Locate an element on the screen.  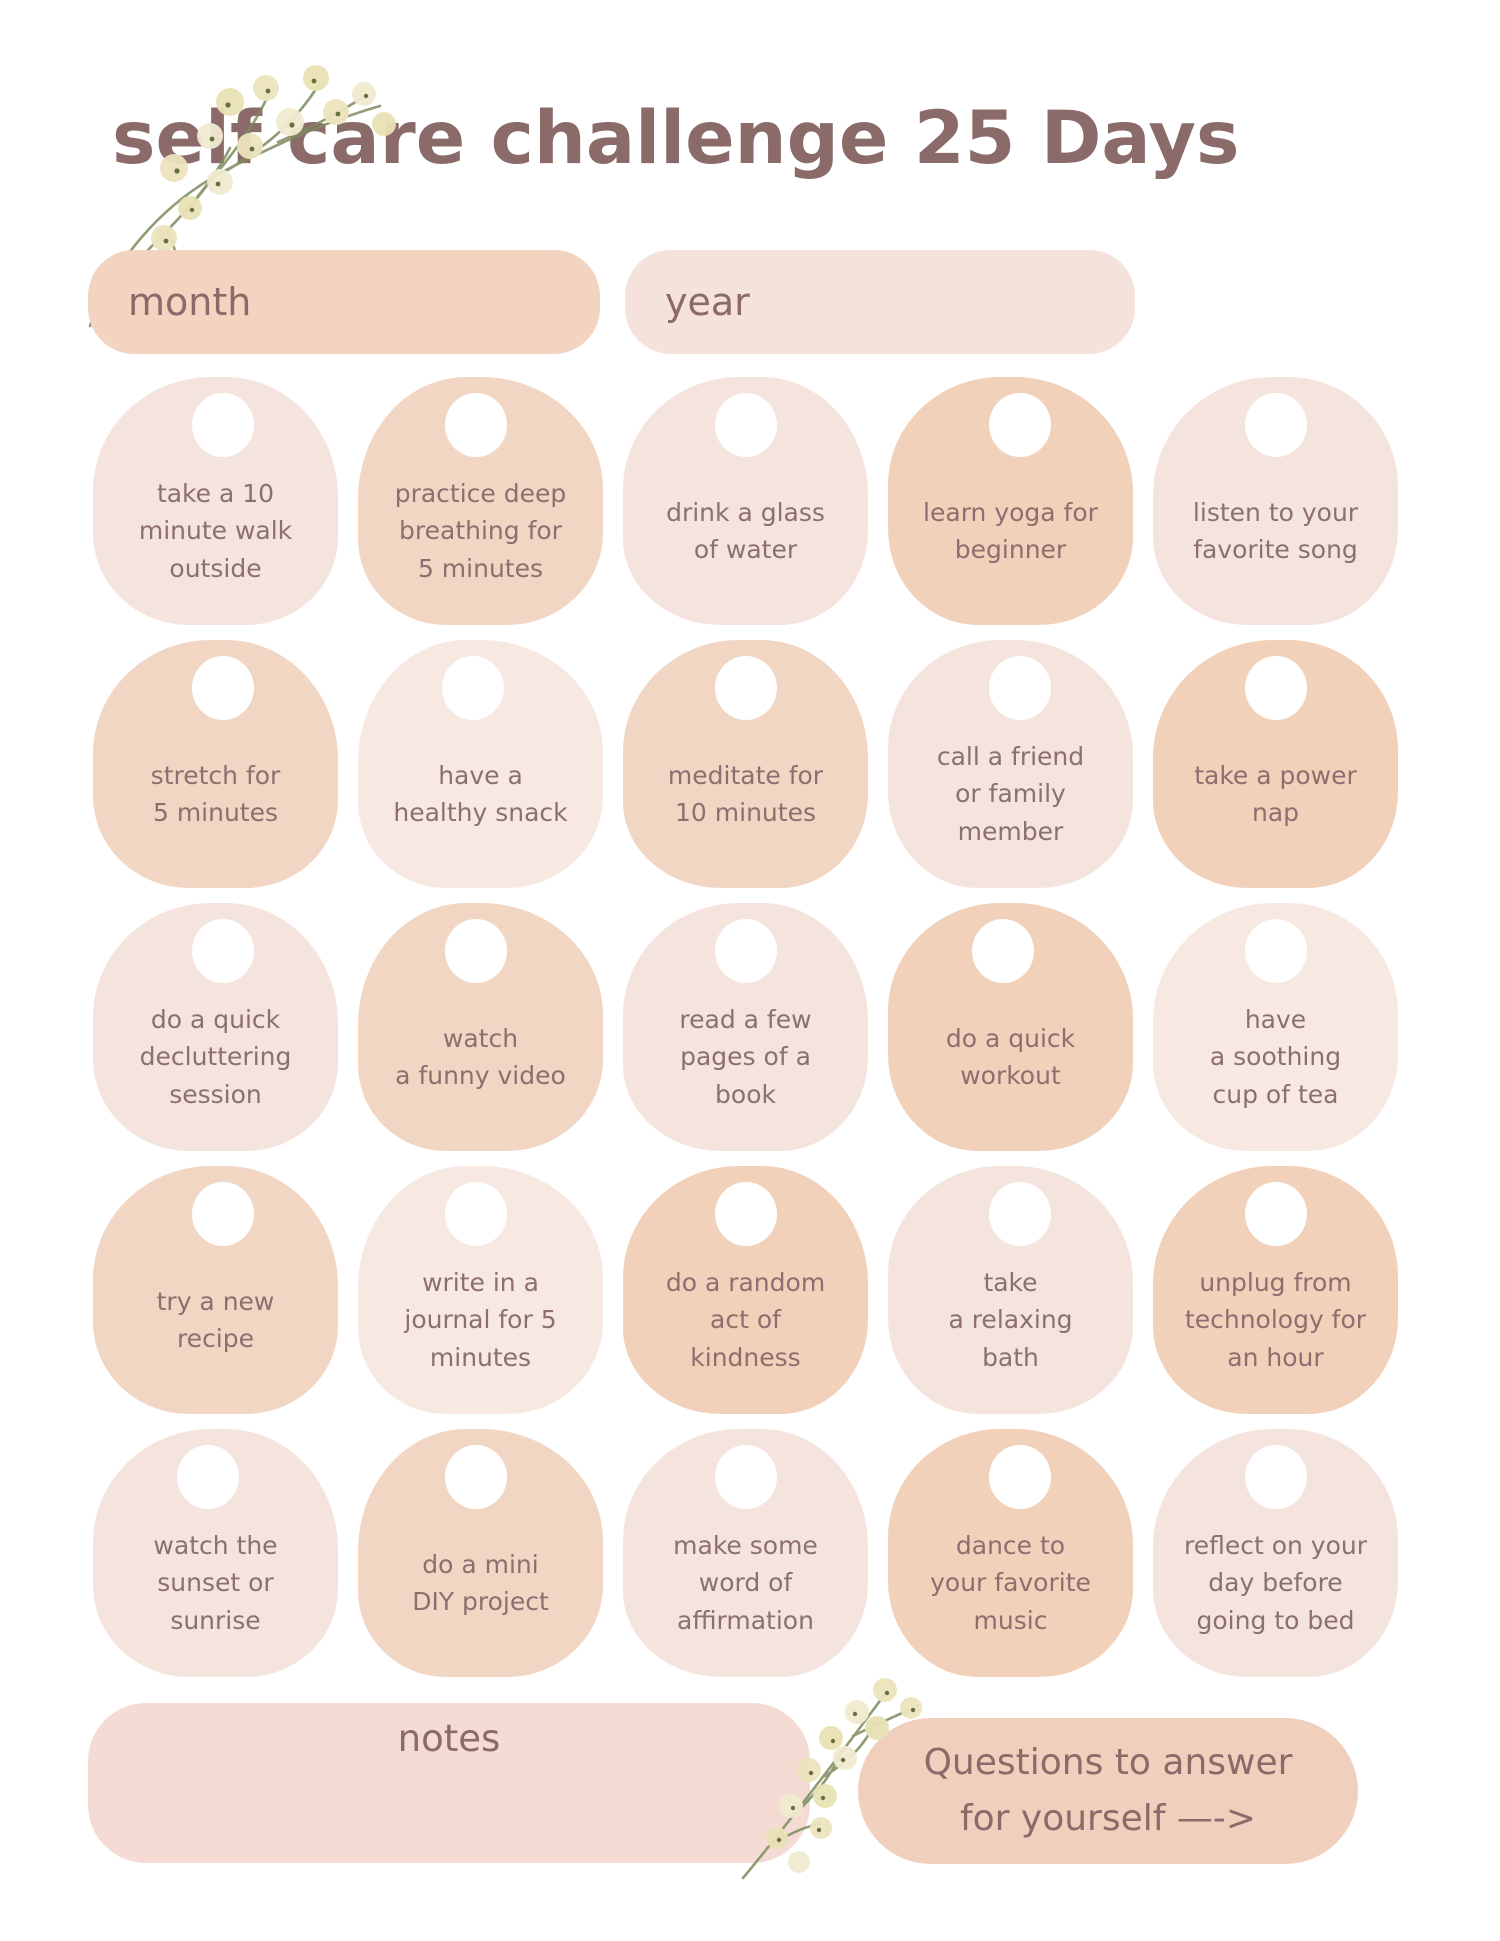
challenge-cell-label: watch a funny video is located at coordinates (480, 1057).